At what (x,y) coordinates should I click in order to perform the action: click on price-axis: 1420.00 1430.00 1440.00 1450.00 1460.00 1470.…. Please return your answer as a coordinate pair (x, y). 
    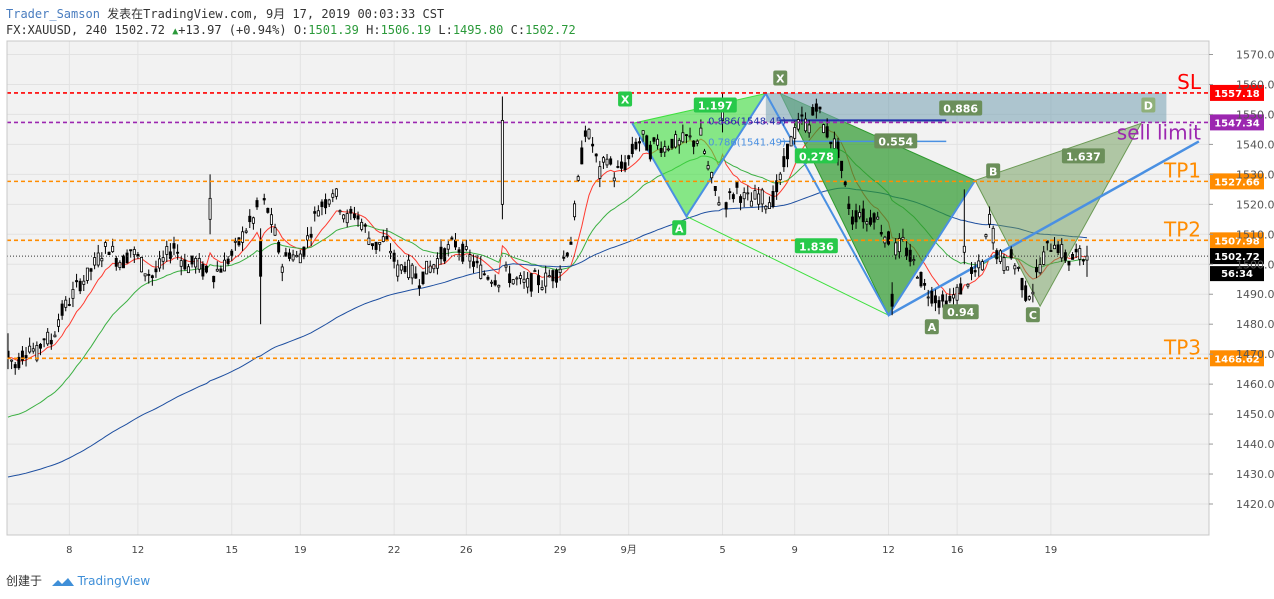
    Looking at the image, I should click on (1241, 280).